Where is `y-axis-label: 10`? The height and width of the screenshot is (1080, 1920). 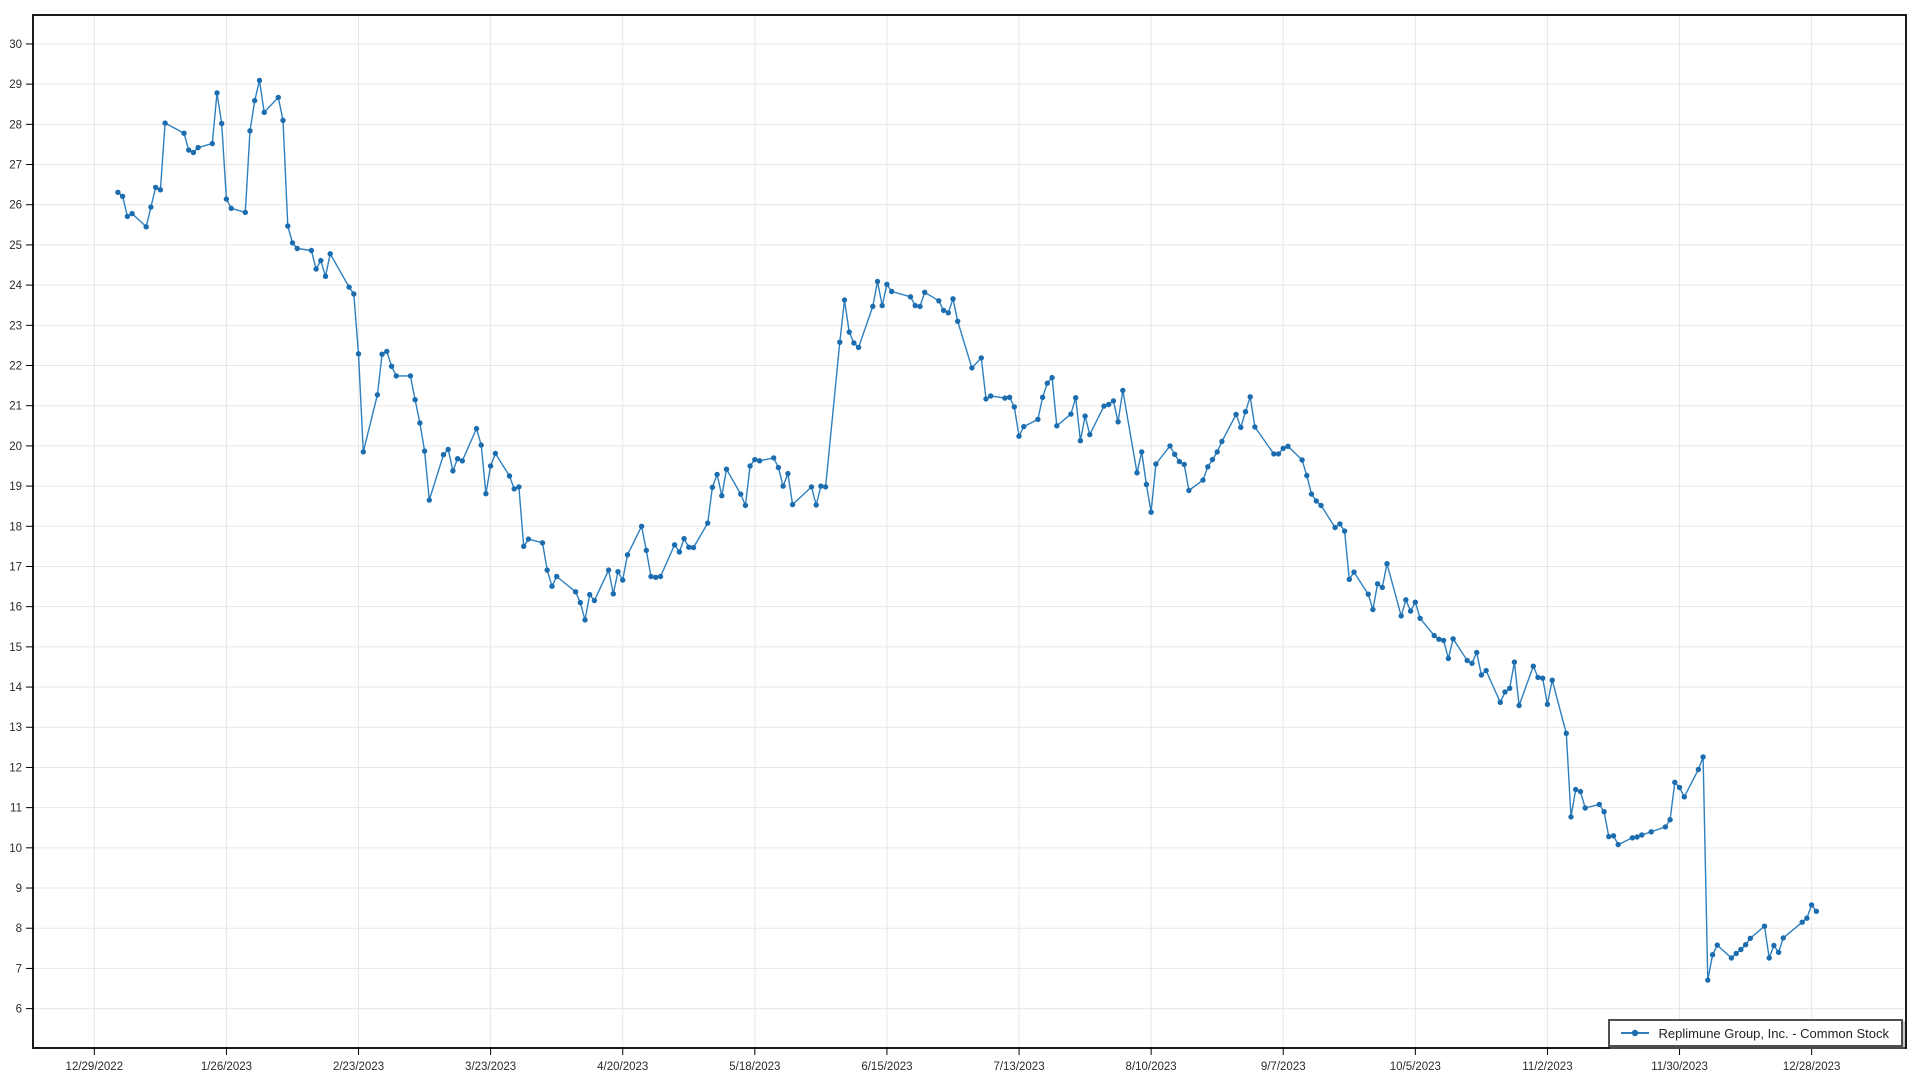
y-axis-label: 10 is located at coordinates (15, 849).